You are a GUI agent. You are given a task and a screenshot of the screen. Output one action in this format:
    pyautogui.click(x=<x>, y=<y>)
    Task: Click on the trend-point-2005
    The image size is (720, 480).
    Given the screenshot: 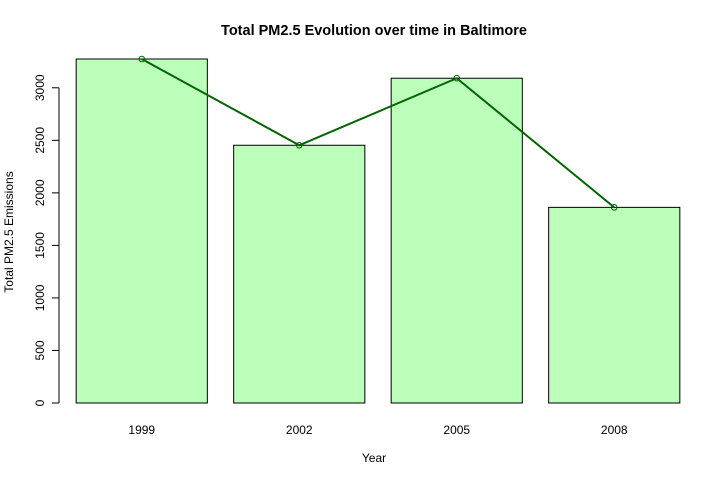 What is the action you would take?
    pyautogui.click(x=457, y=78)
    